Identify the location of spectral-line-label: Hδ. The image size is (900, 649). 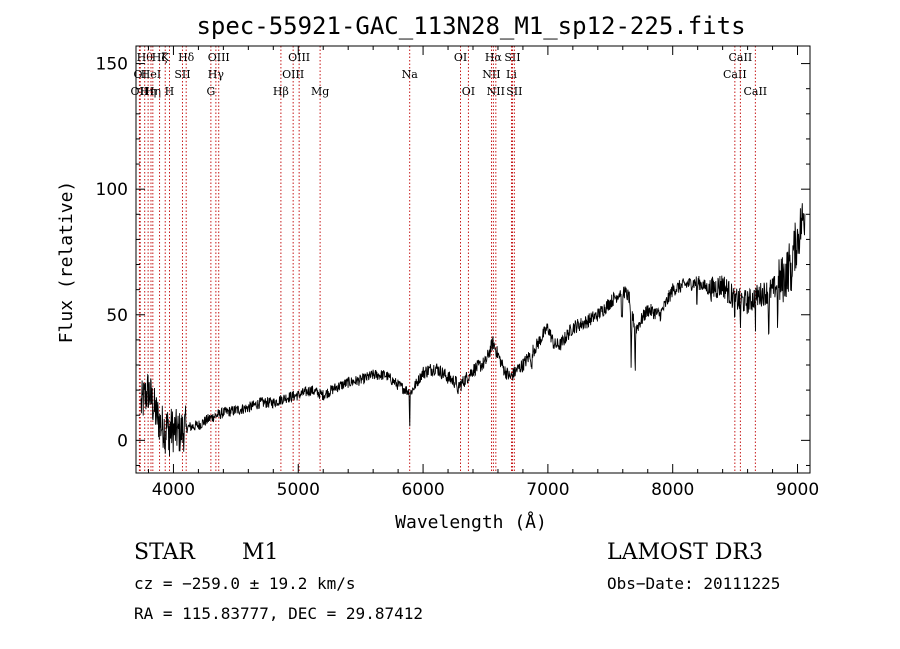
(186, 57).